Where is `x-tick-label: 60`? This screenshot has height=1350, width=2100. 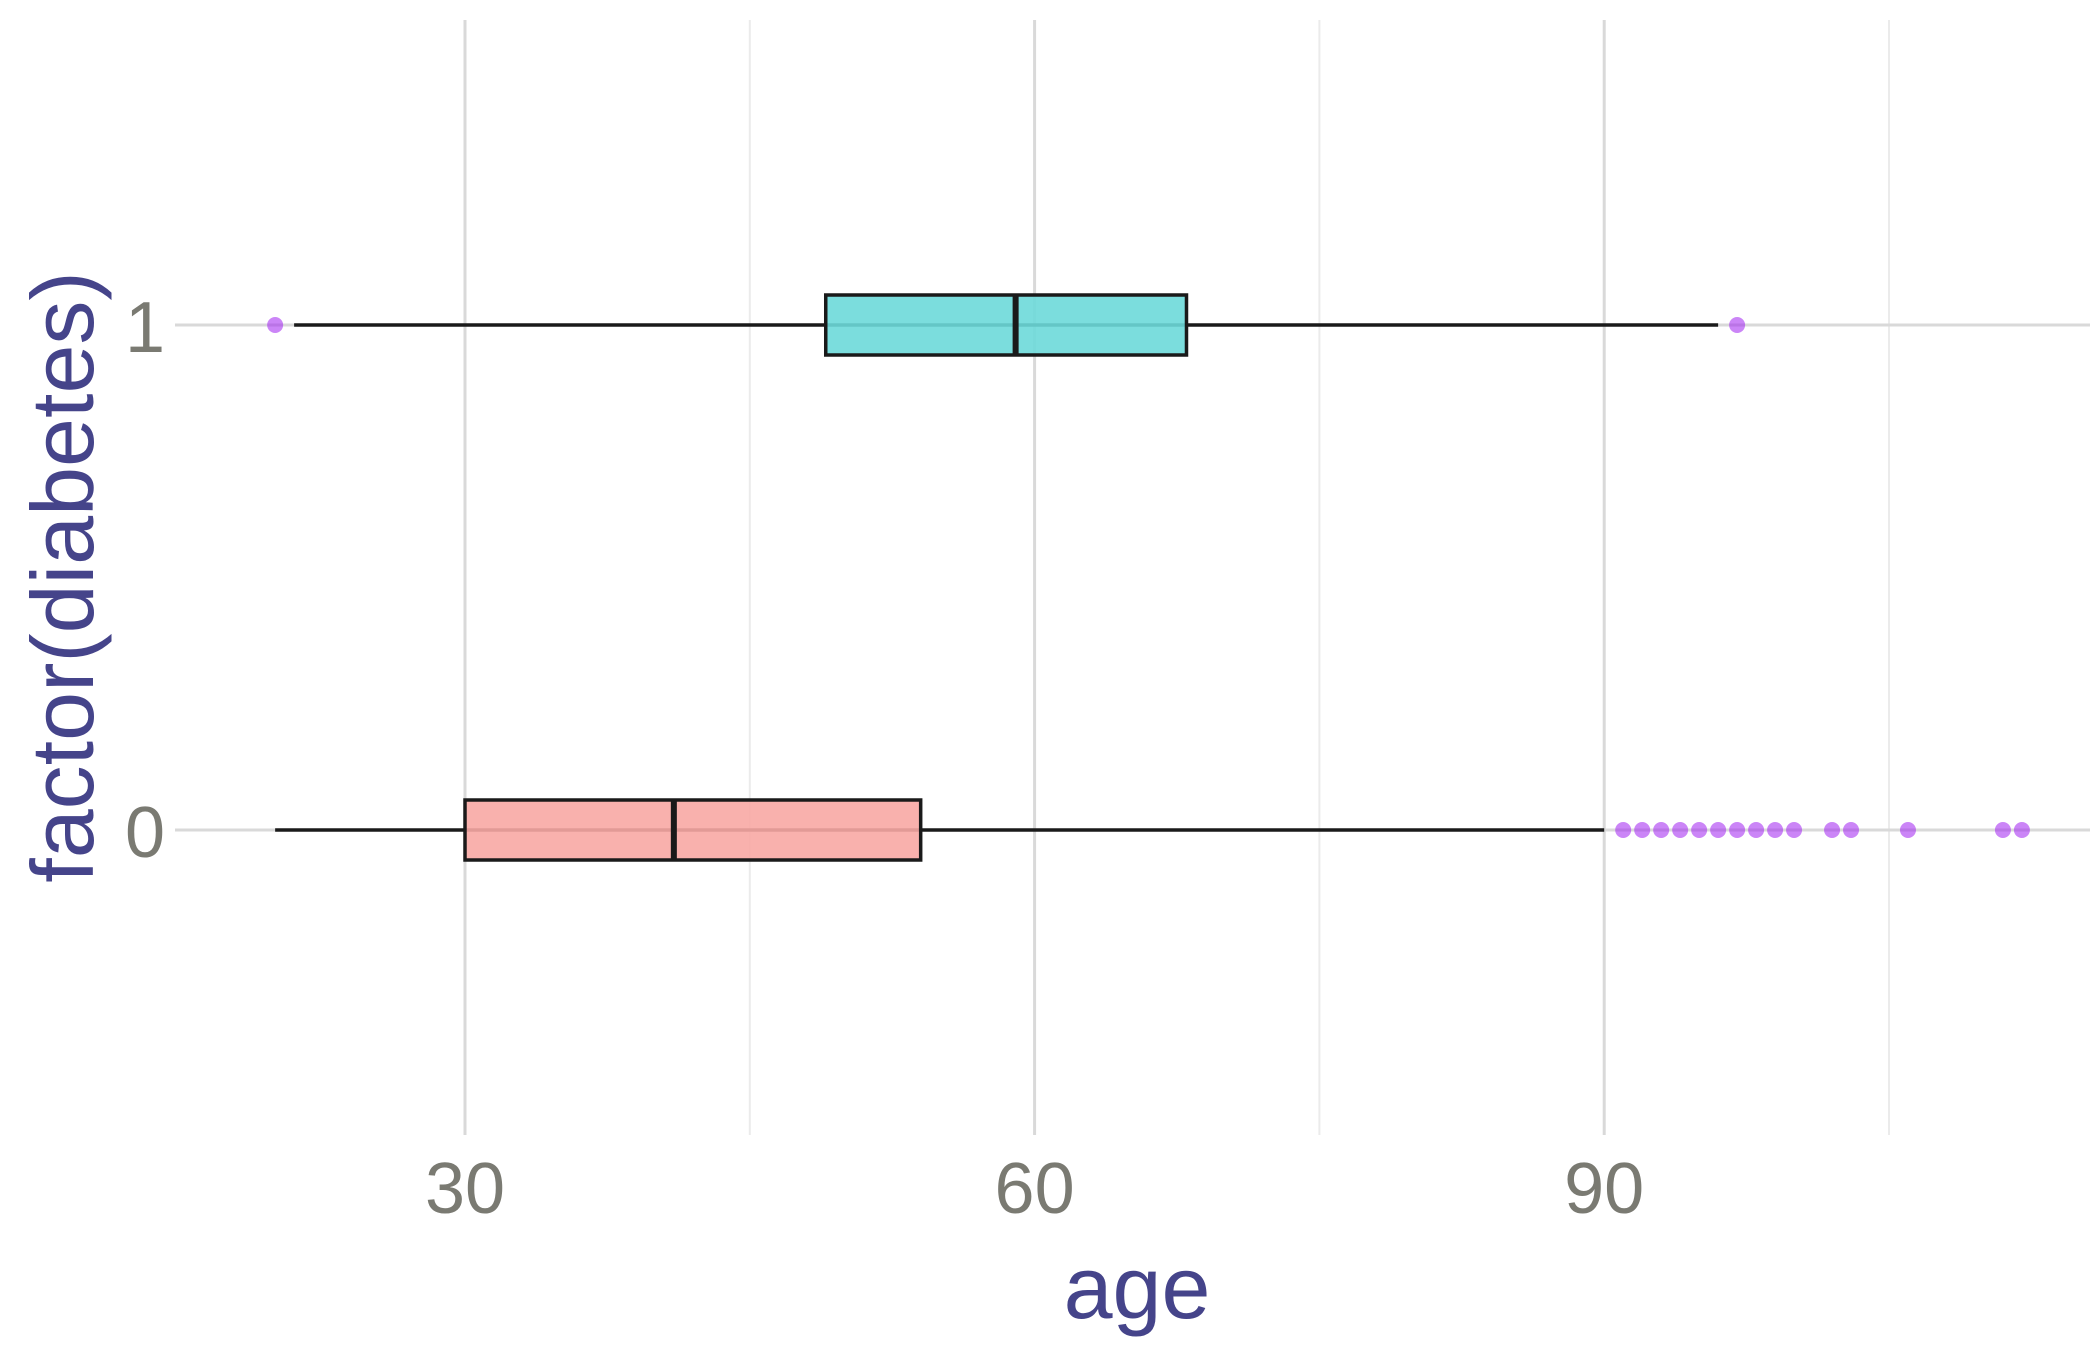 x-tick-label: 60 is located at coordinates (1035, 1189).